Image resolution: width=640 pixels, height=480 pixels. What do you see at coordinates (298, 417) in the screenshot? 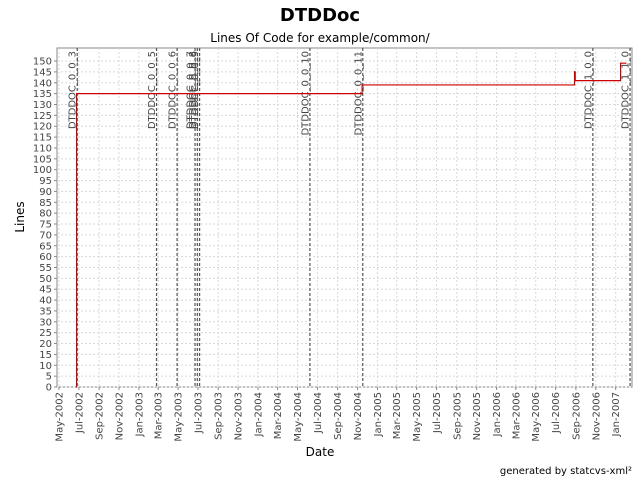
I see `x-tick-label: May-2004` at bounding box center [298, 417].